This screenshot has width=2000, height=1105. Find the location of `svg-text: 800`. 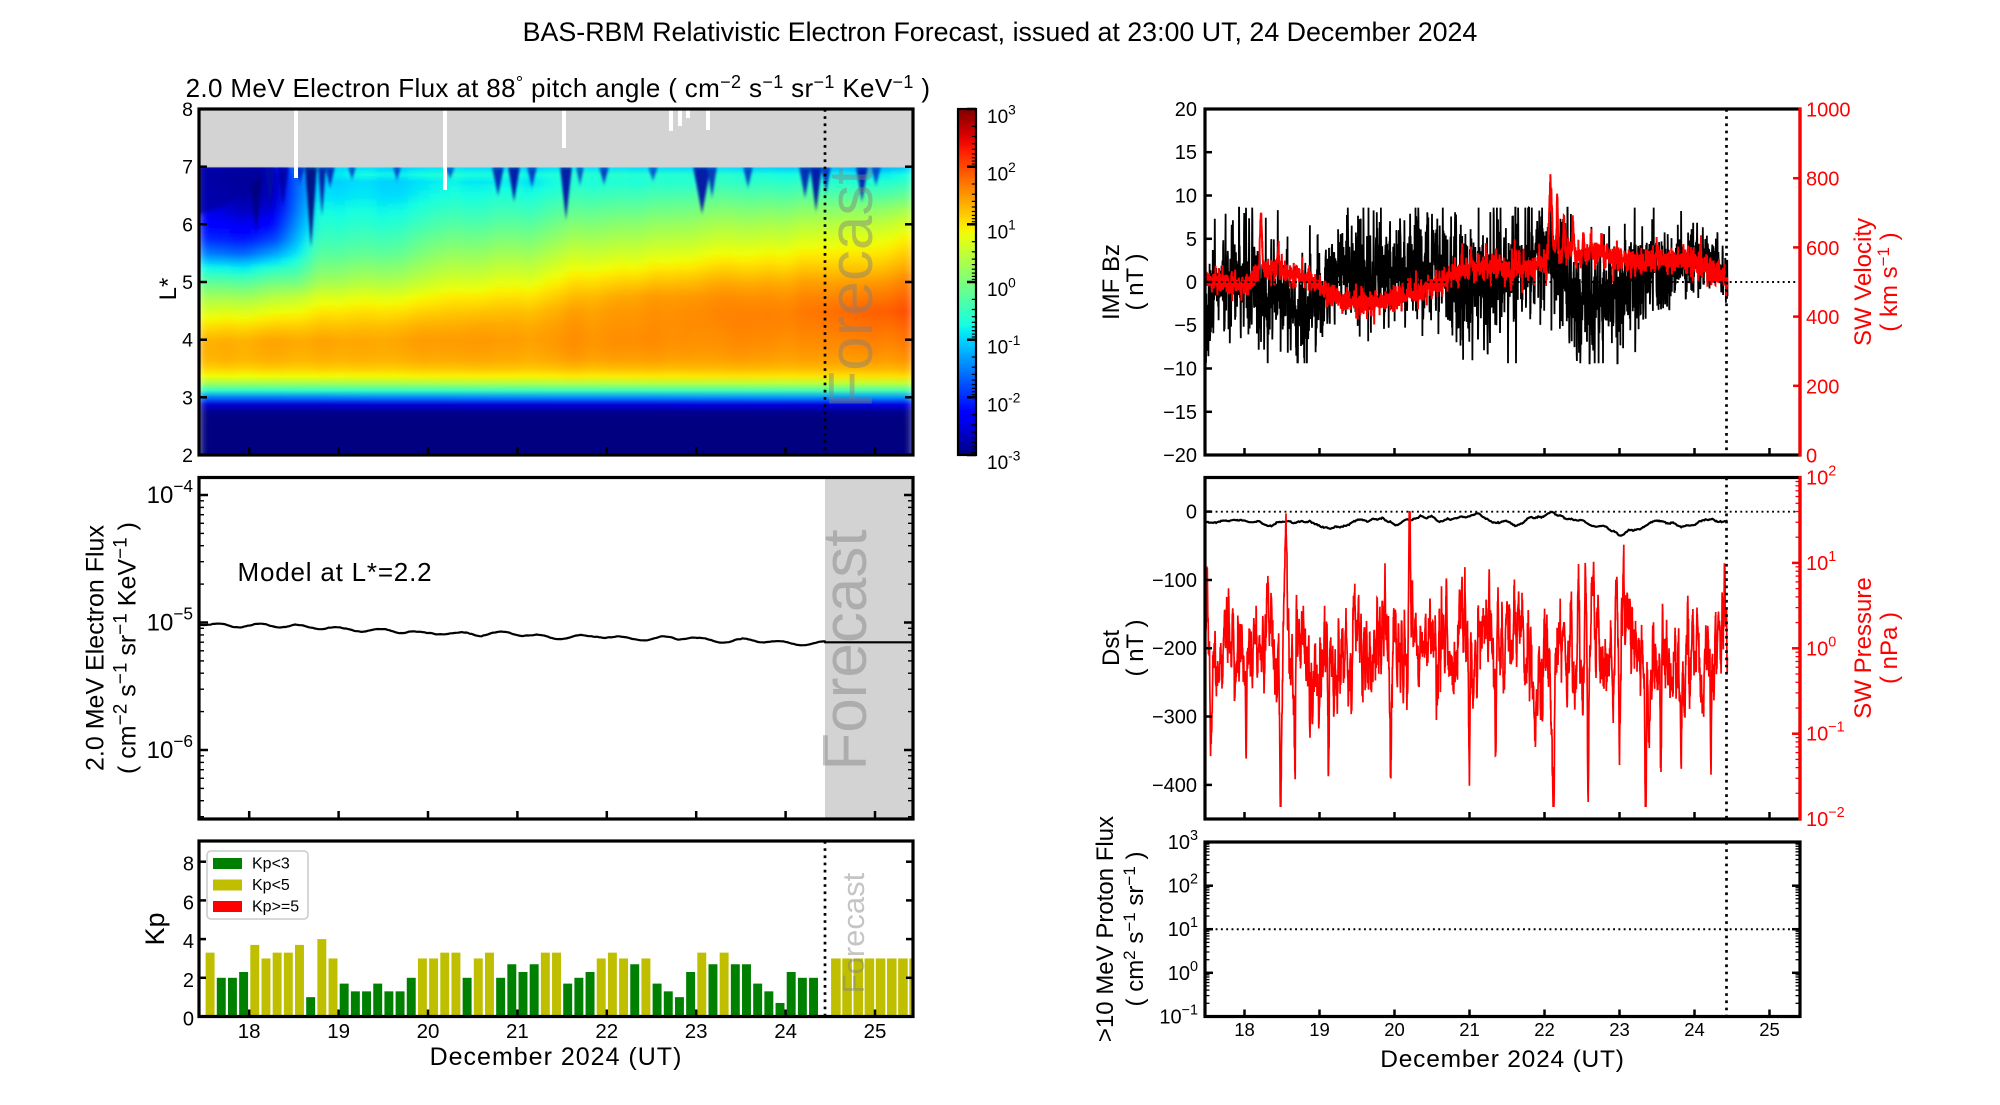

svg-text: 800 is located at coordinates (1822, 180).